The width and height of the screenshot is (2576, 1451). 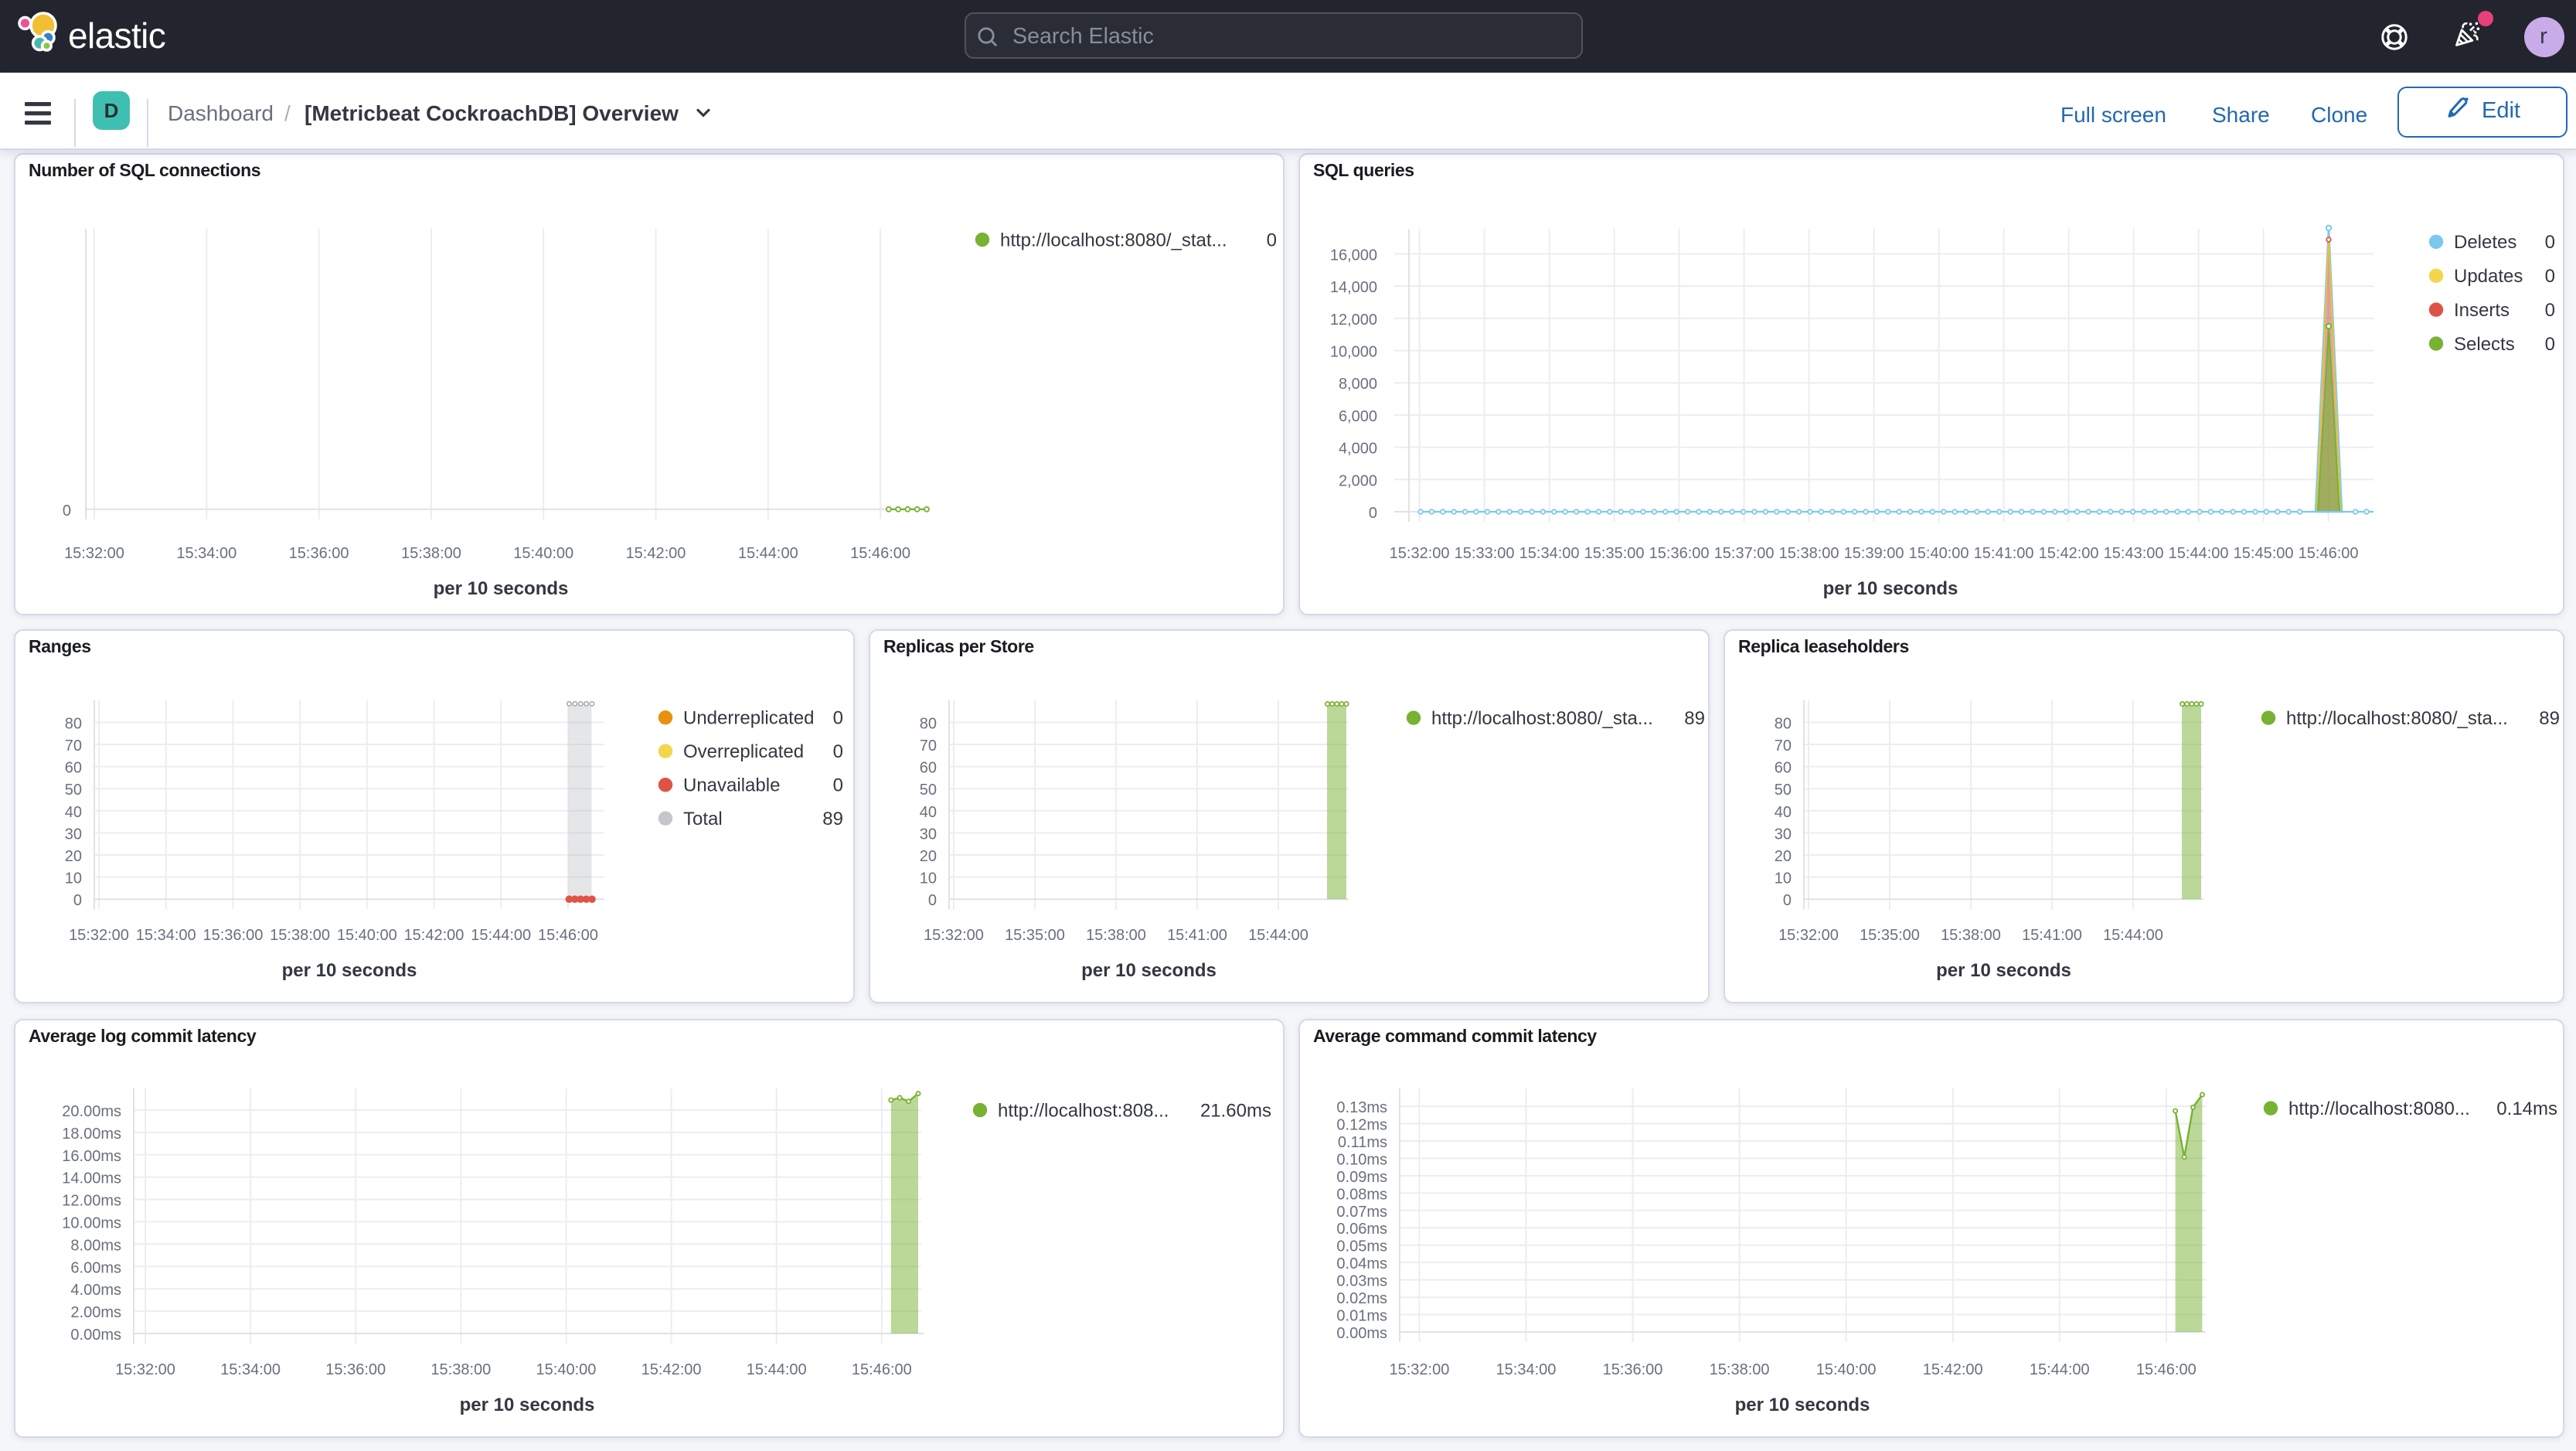 I want to click on svg-text: 15:45:00, so click(x=2263, y=552).